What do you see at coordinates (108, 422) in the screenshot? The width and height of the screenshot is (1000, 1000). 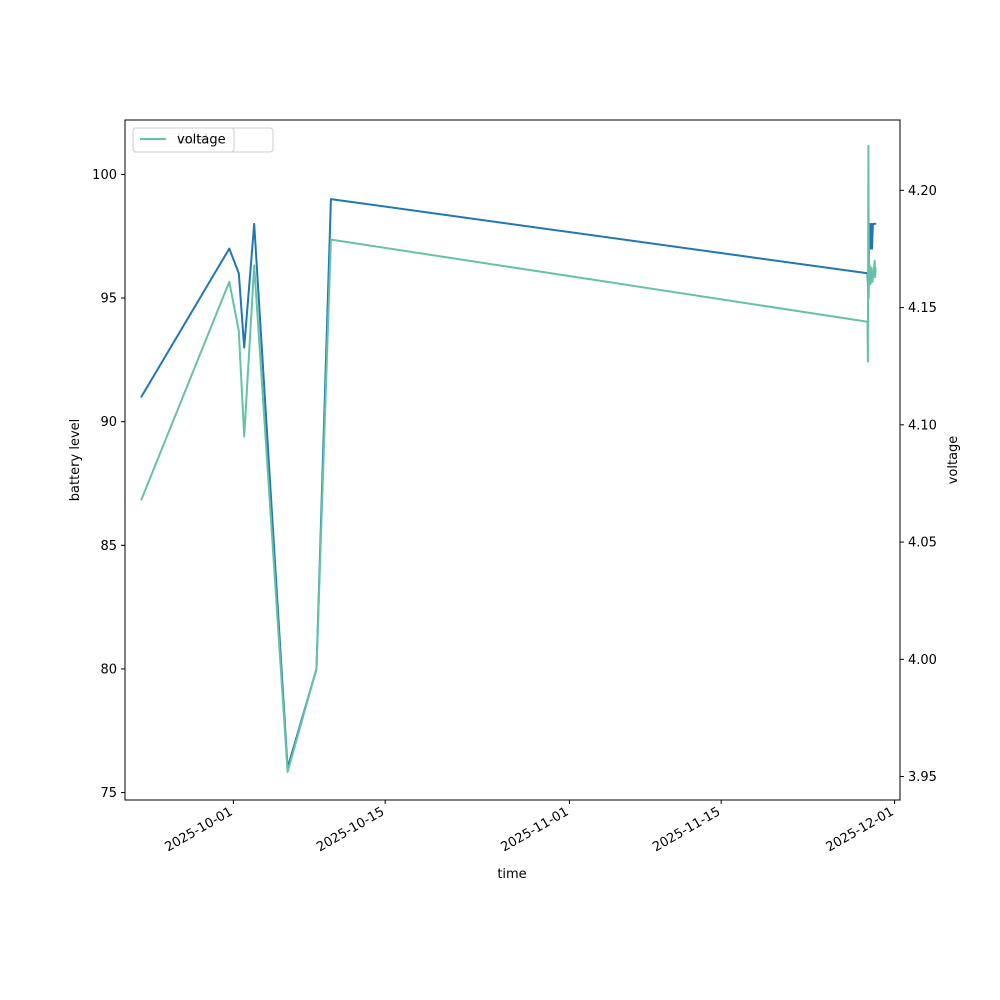 I see `y-left-tick-label-90: 90` at bounding box center [108, 422].